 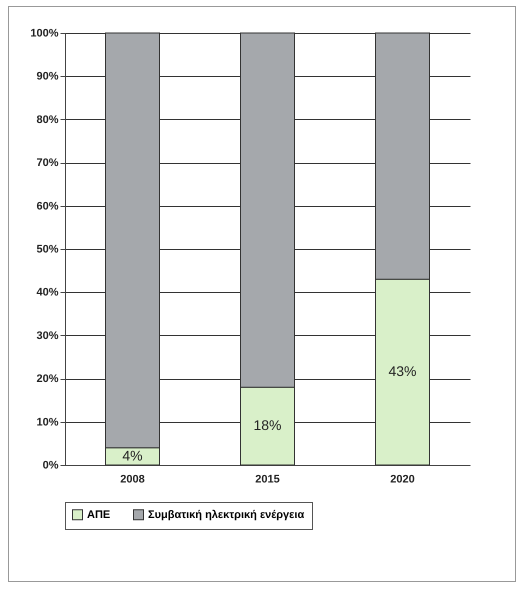 What do you see at coordinates (47, 292) in the screenshot?
I see `y-tick-label: 40%` at bounding box center [47, 292].